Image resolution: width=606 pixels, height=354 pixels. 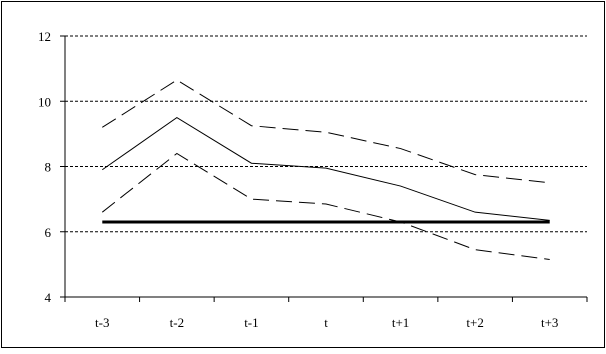 I want to click on x-tick-label: t+2, so click(x=474, y=322).